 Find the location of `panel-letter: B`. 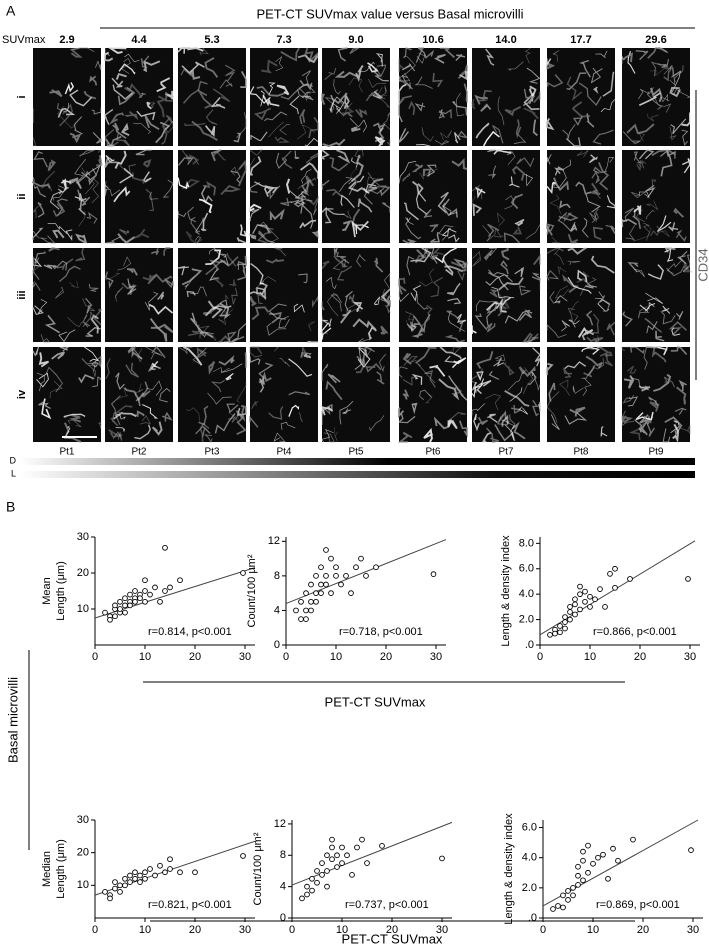

panel-letter: B is located at coordinates (10, 507).